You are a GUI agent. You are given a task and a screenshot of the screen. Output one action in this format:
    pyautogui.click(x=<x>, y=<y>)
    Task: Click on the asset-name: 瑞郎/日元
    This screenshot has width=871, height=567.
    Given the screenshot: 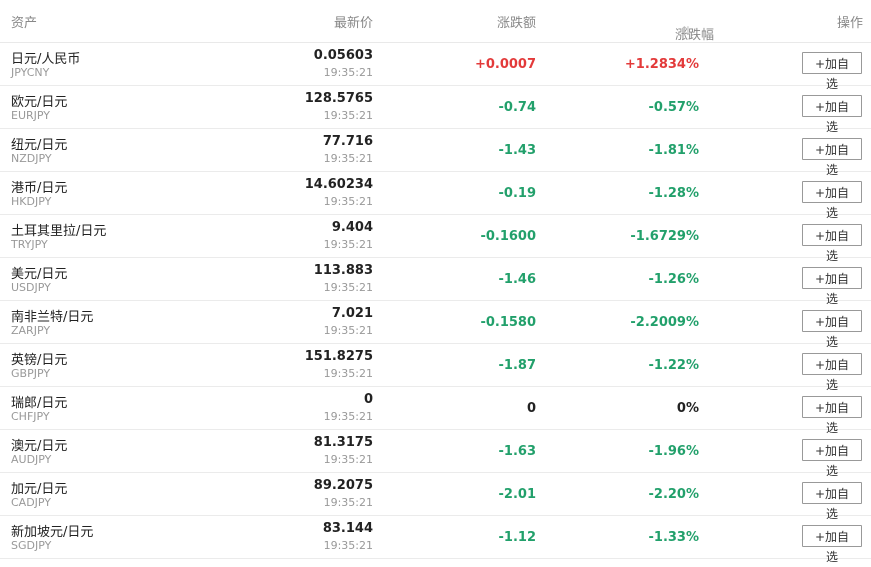 What is the action you would take?
    pyautogui.click(x=39, y=403)
    